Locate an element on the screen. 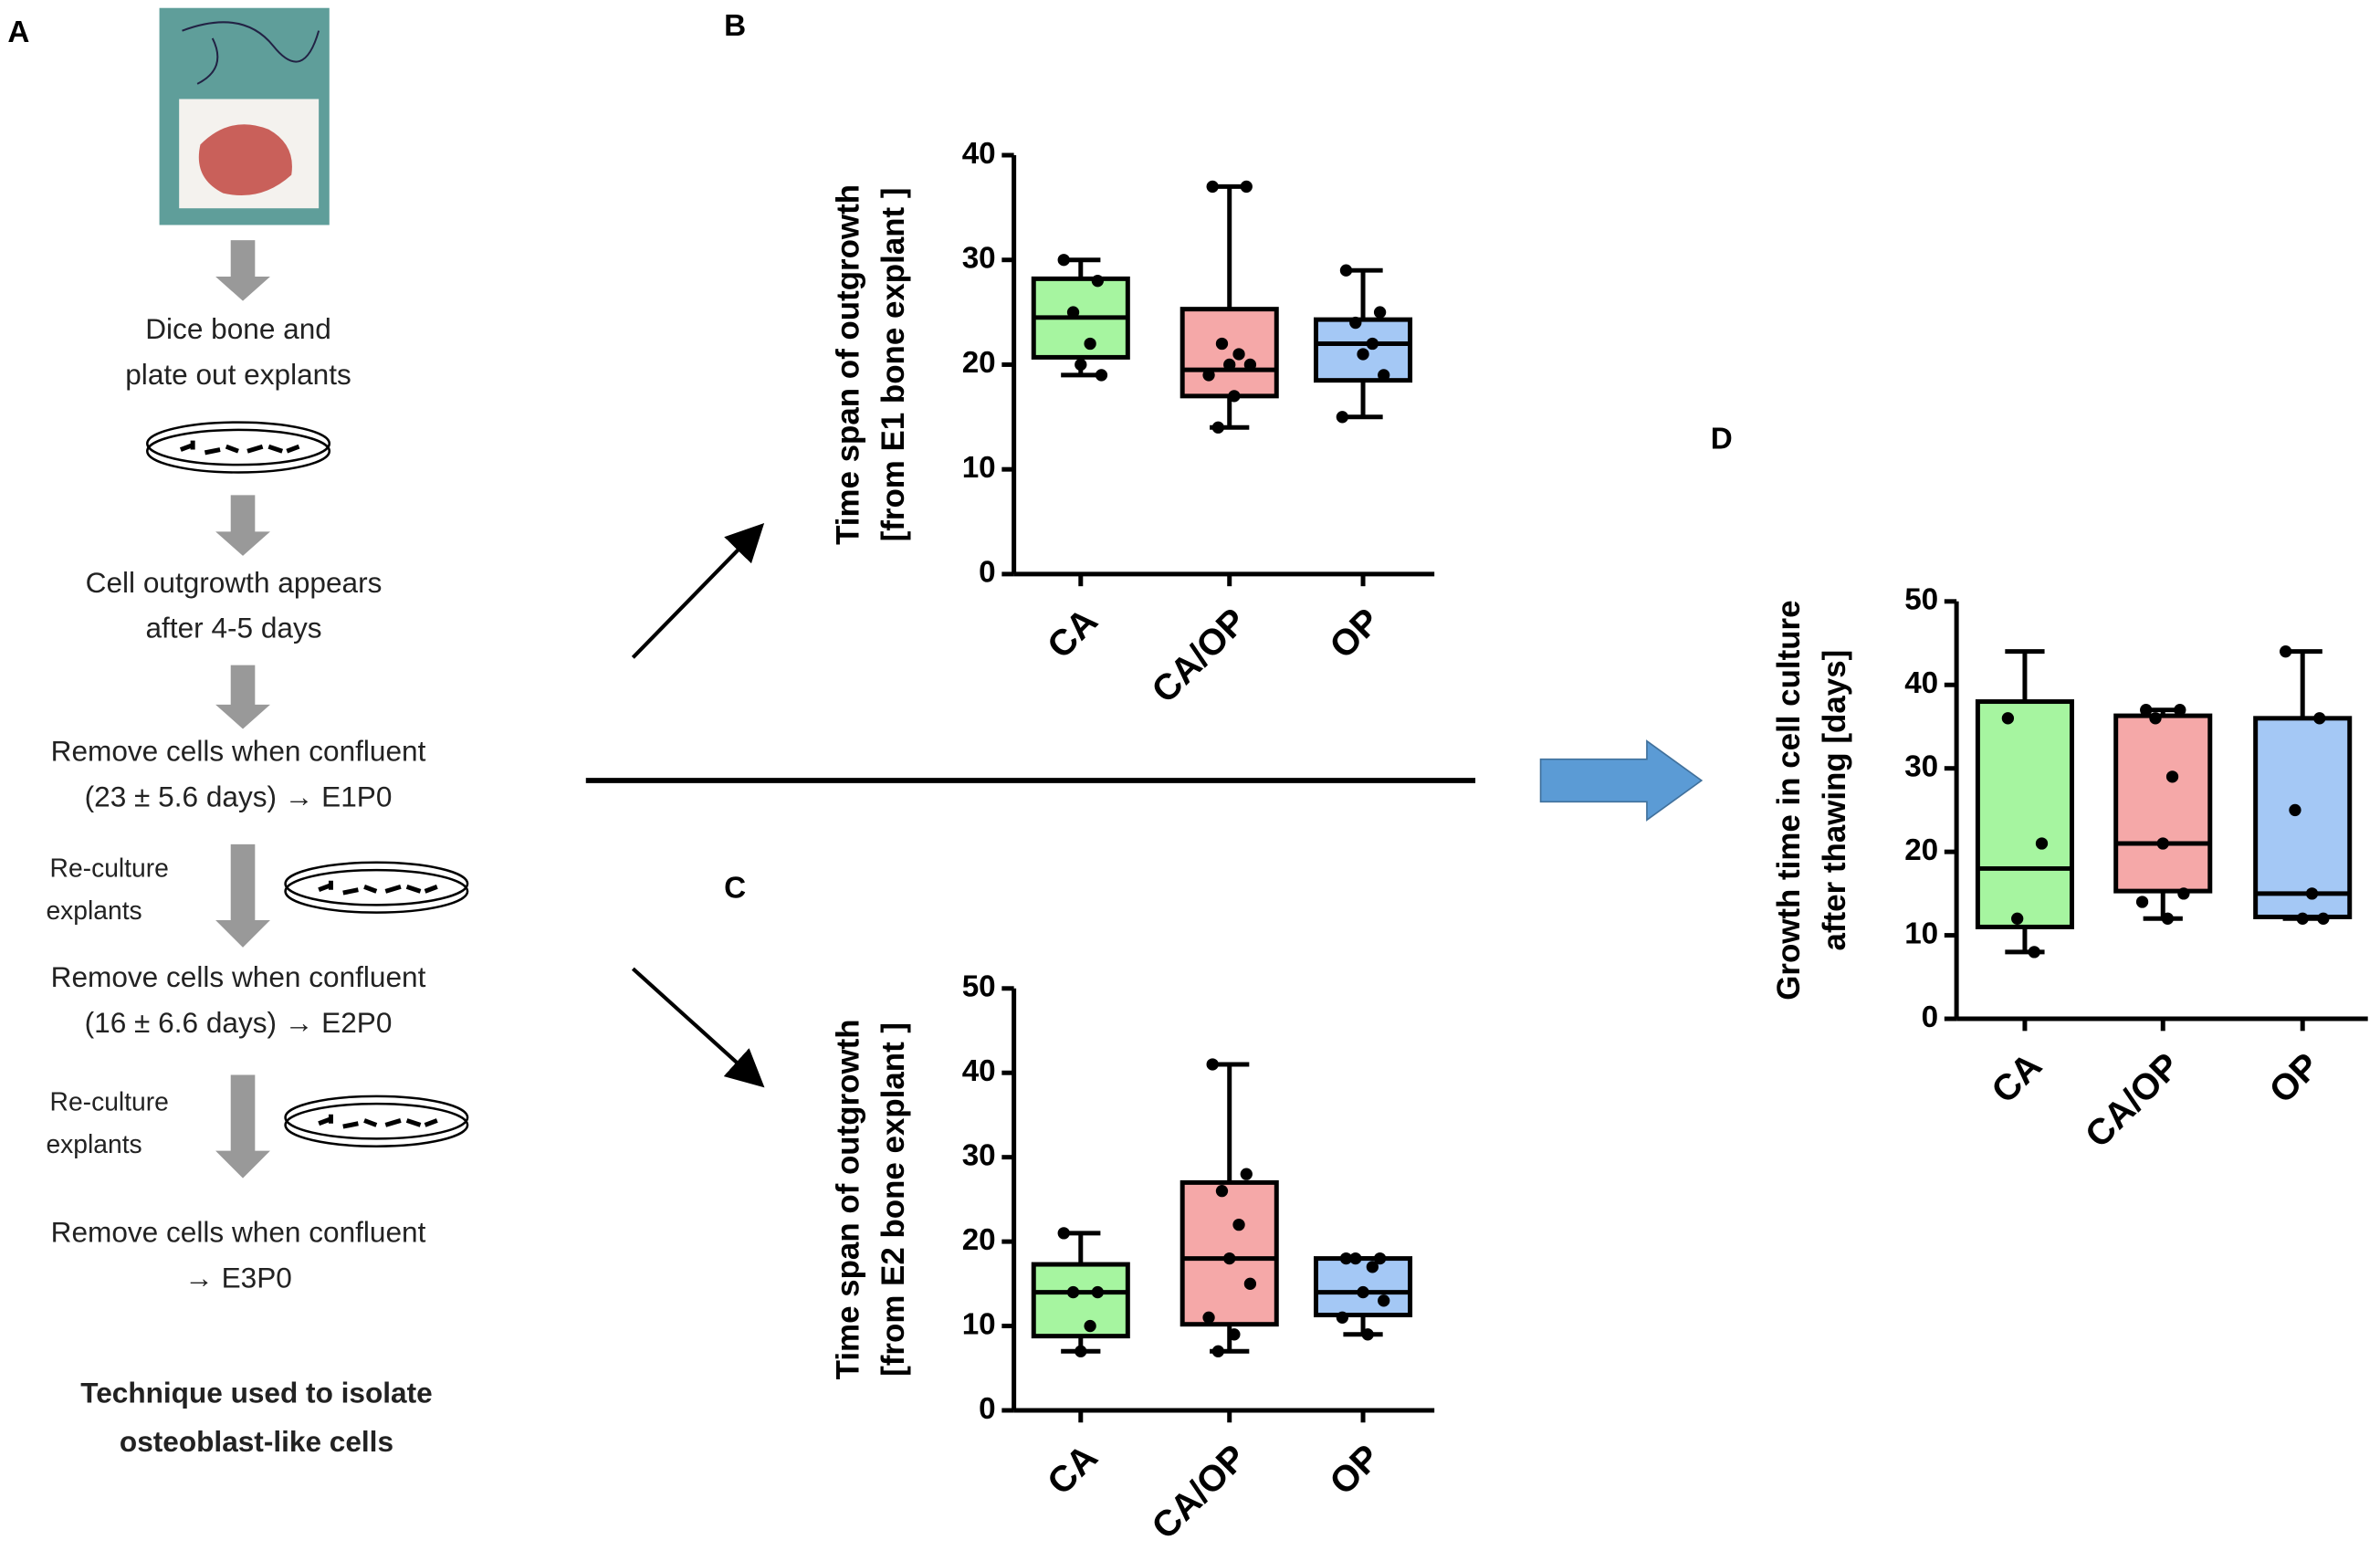 The image size is (2380, 1561). panel-letter: C is located at coordinates (735, 888).